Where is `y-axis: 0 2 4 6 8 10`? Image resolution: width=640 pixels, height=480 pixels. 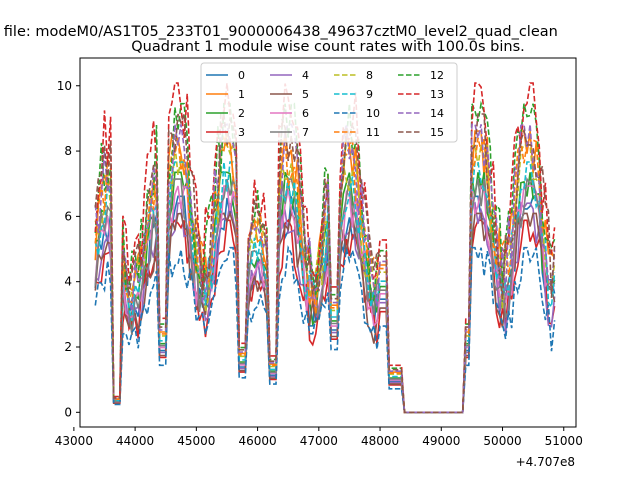 y-axis: 0 2 4 6 8 10 is located at coordinates (68, 249).